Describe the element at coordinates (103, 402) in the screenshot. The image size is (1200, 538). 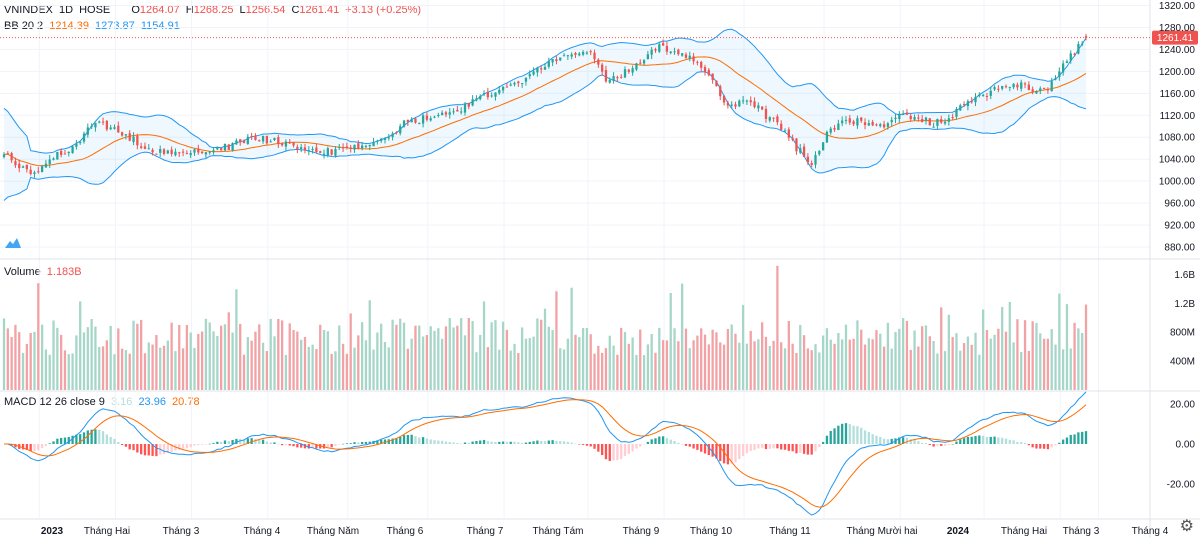
I see `macd-legend: MACD 12 26 close 9 3.16 23.96 20.78` at that location.